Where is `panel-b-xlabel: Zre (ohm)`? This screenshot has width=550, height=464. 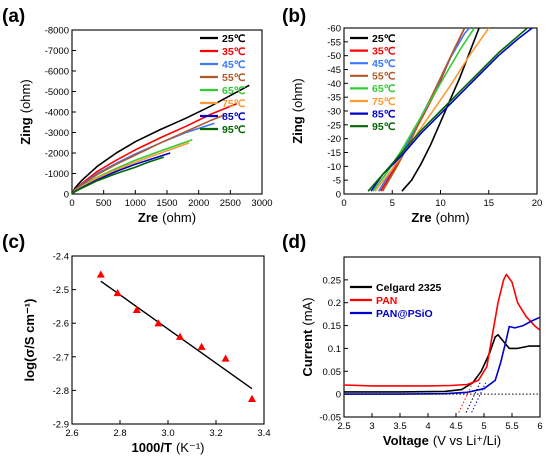
panel-b-xlabel: Zre (ohm) is located at coordinates (440, 217).